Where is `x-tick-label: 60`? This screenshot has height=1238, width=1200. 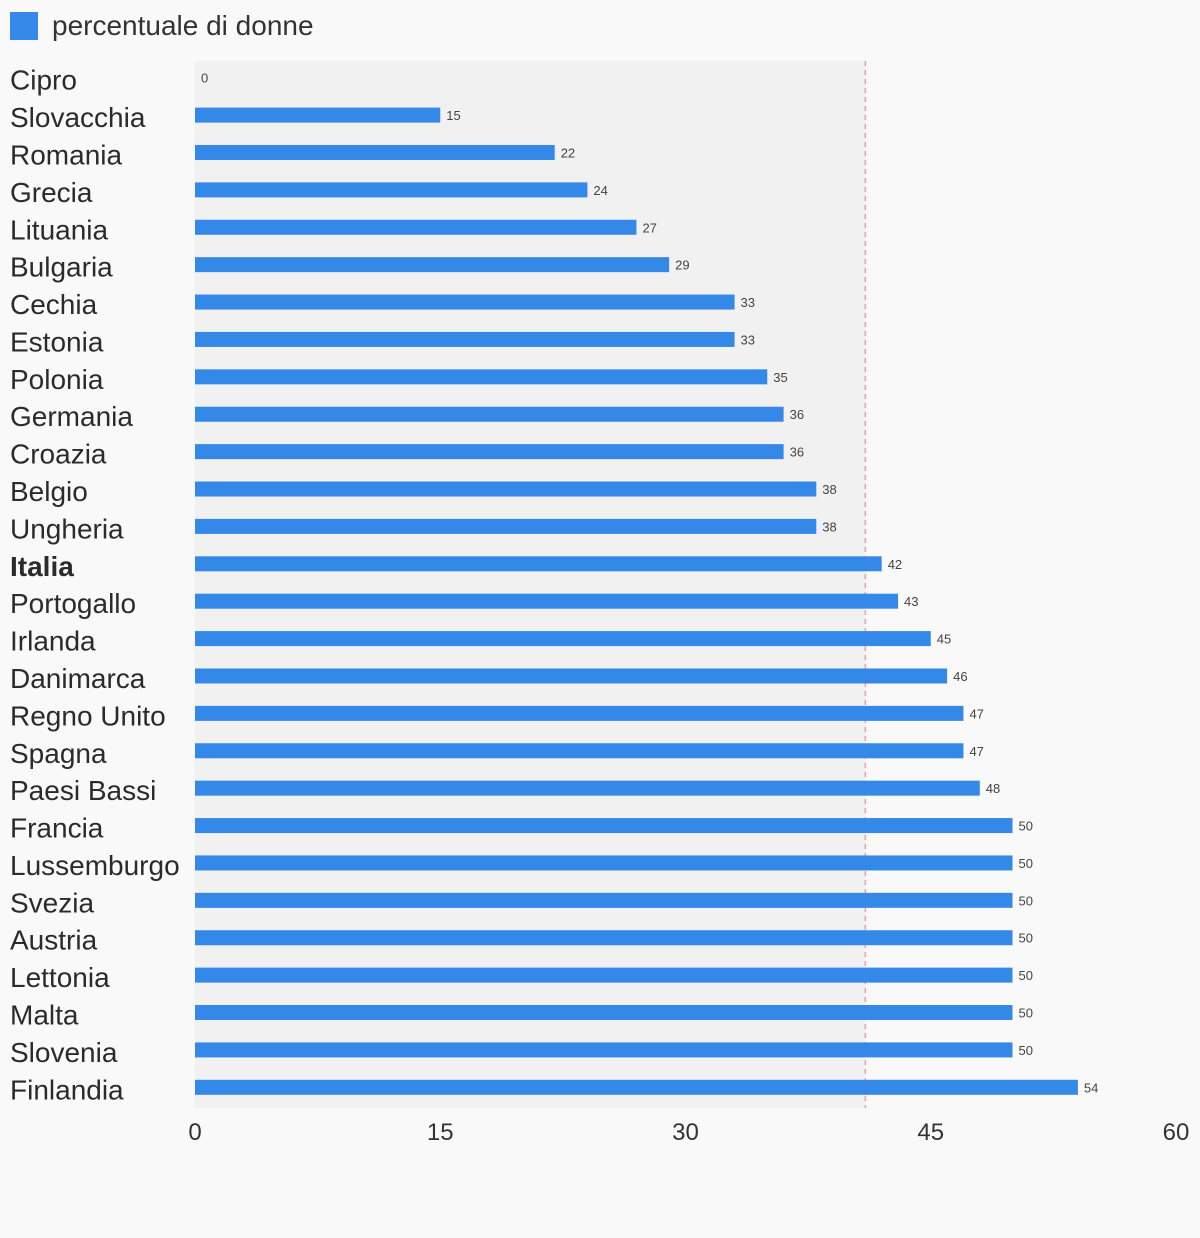 x-tick-label: 60 is located at coordinates (1176, 1132).